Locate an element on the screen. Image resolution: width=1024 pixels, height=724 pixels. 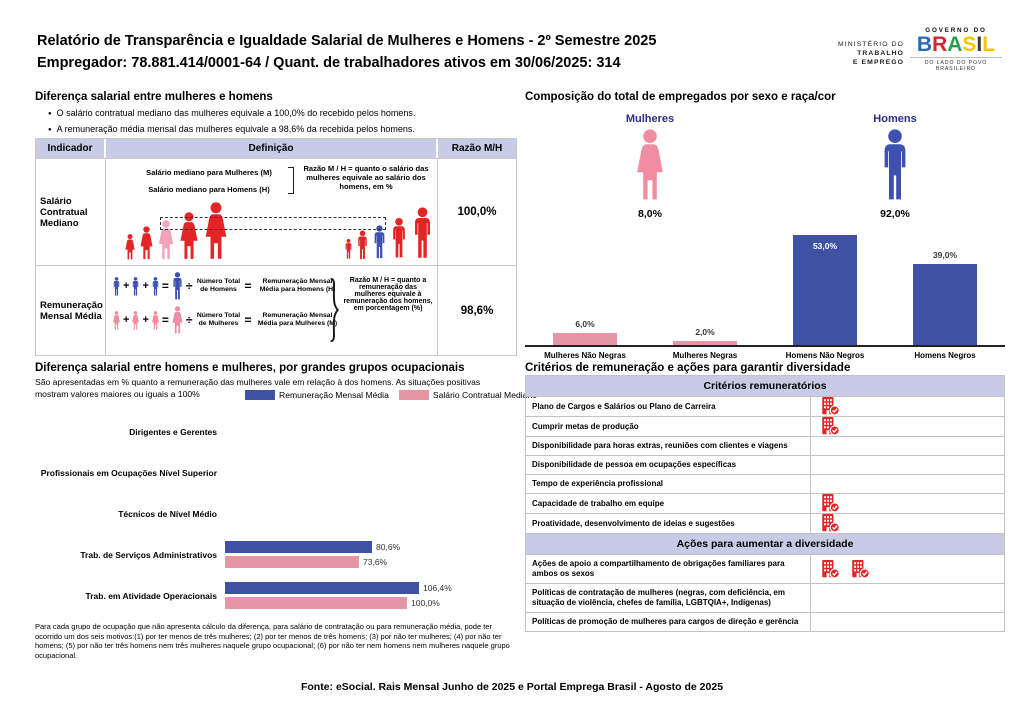
brasil-letter: R is located at coordinates (940, 44).